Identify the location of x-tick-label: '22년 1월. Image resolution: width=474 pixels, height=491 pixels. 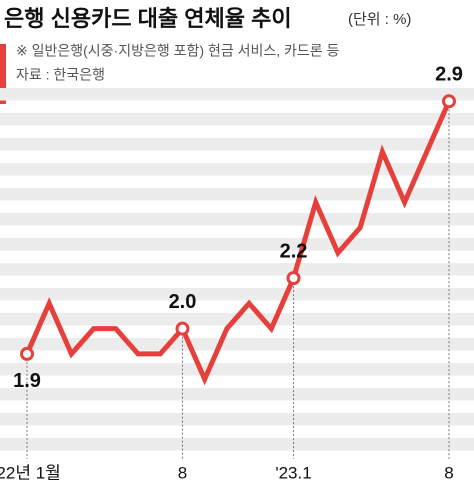
(30, 472).